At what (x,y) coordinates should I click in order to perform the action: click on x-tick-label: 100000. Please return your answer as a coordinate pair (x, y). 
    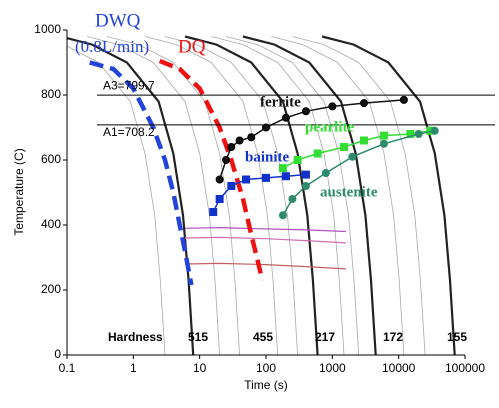
    Looking at the image, I should click on (465, 368).